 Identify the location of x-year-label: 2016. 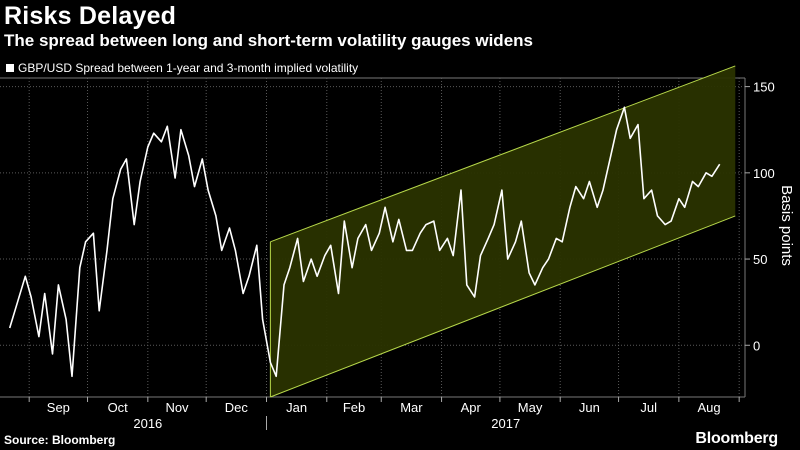
(147, 423).